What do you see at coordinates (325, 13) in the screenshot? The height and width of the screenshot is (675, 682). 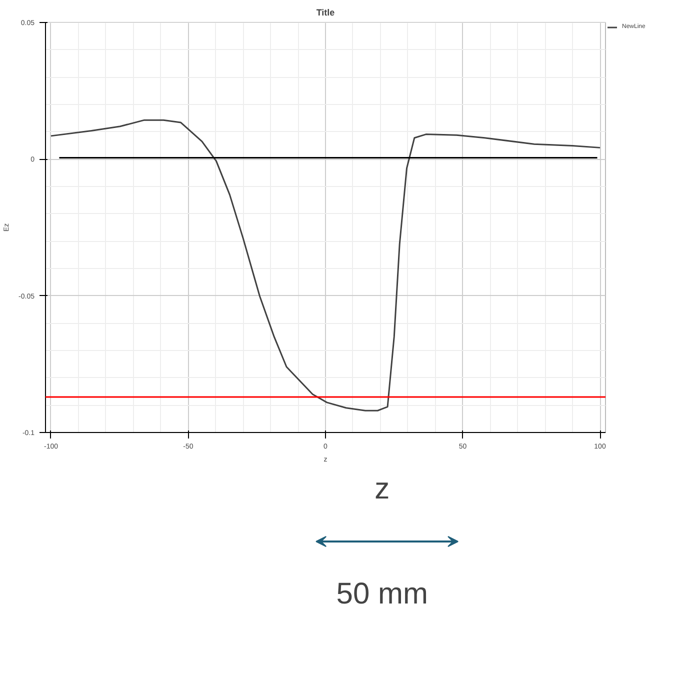 I see `chart-title: Title` at bounding box center [325, 13].